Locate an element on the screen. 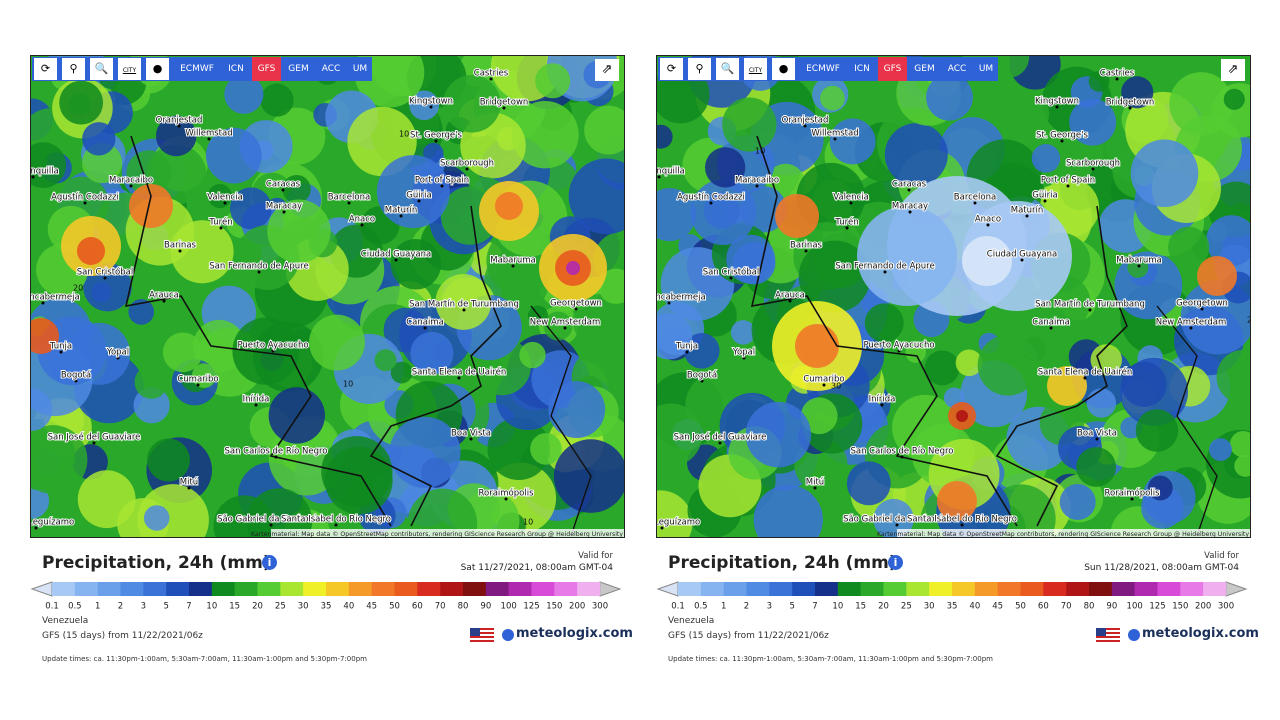 The image size is (1280, 720). city-label: Ciudad Guayana is located at coordinates (396, 255).